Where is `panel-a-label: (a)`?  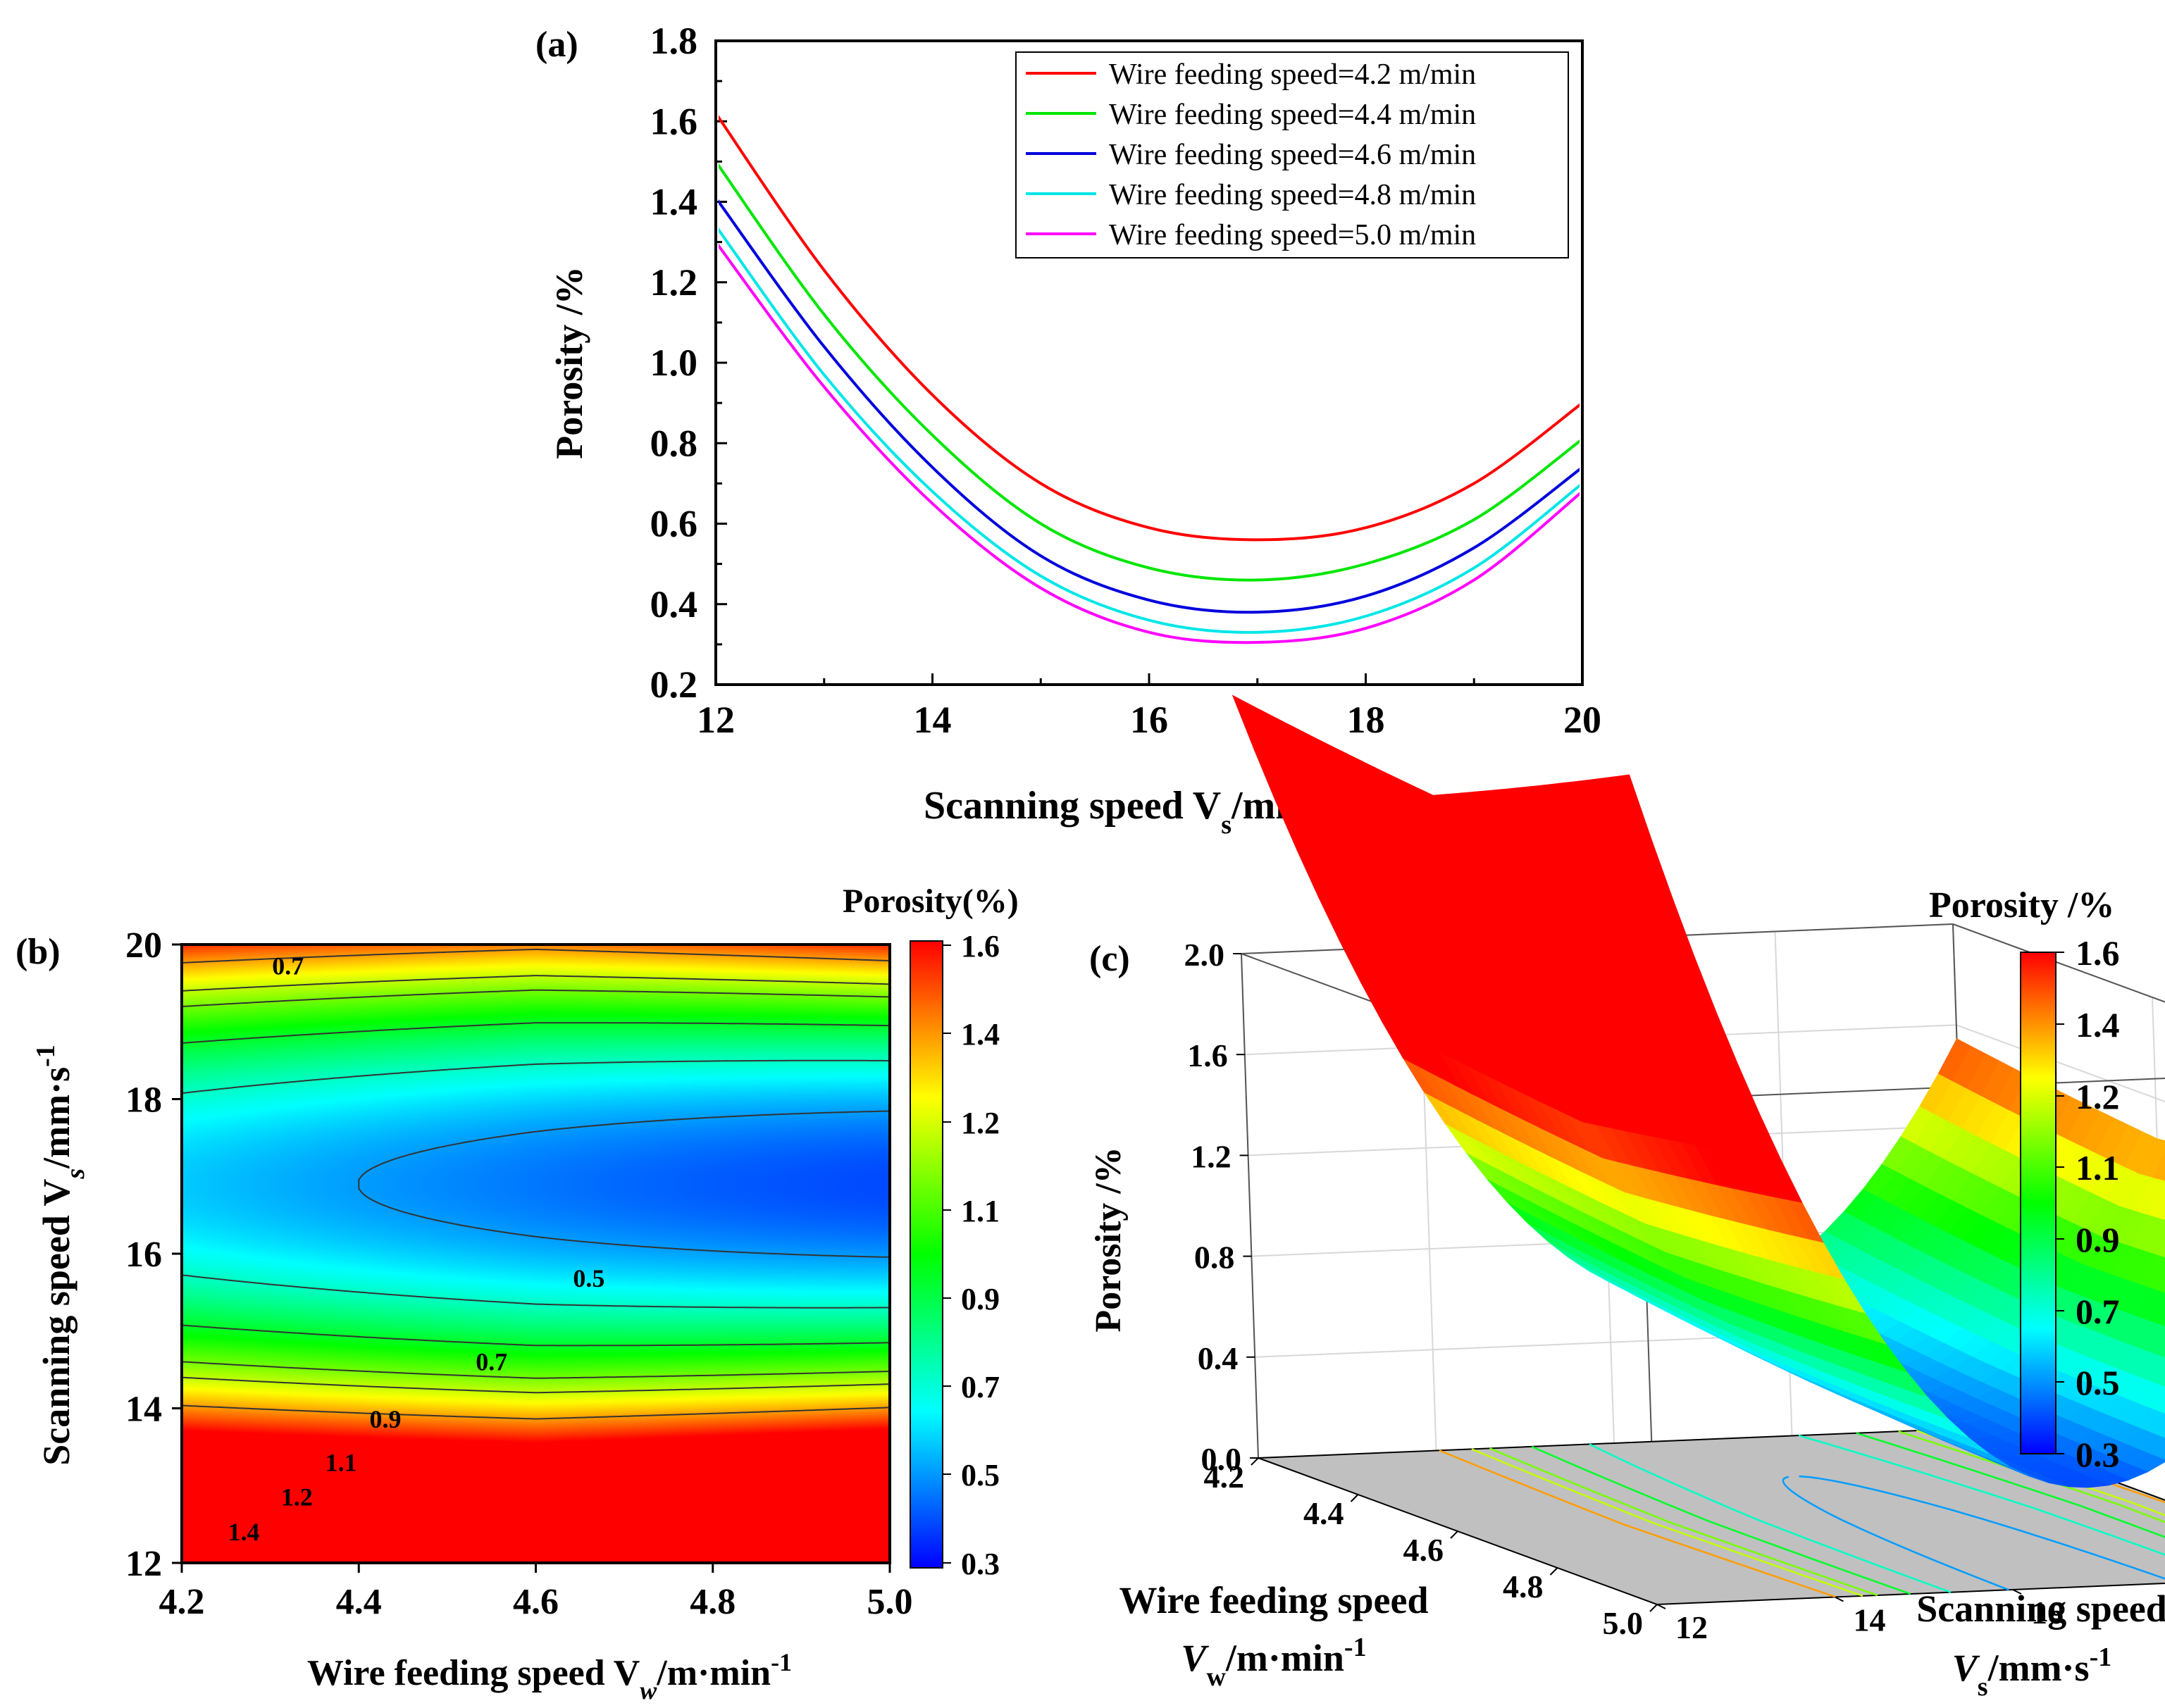
panel-a-label: (a) is located at coordinates (557, 45).